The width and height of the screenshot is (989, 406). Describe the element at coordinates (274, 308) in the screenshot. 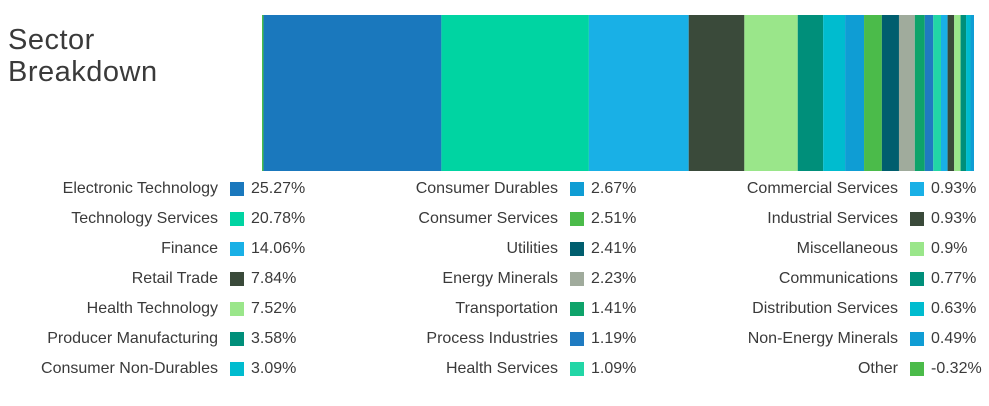

I see `legend-value: 7.52%` at that location.